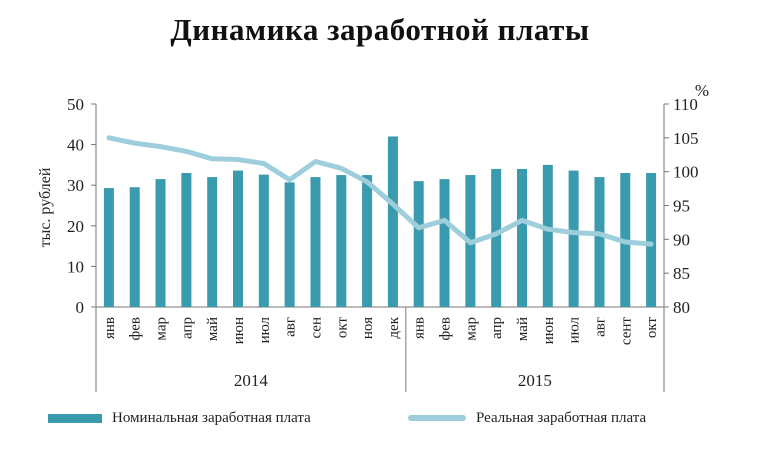  I want to click on legend-label-nominal: Номинальная заработная плата, so click(211, 417).